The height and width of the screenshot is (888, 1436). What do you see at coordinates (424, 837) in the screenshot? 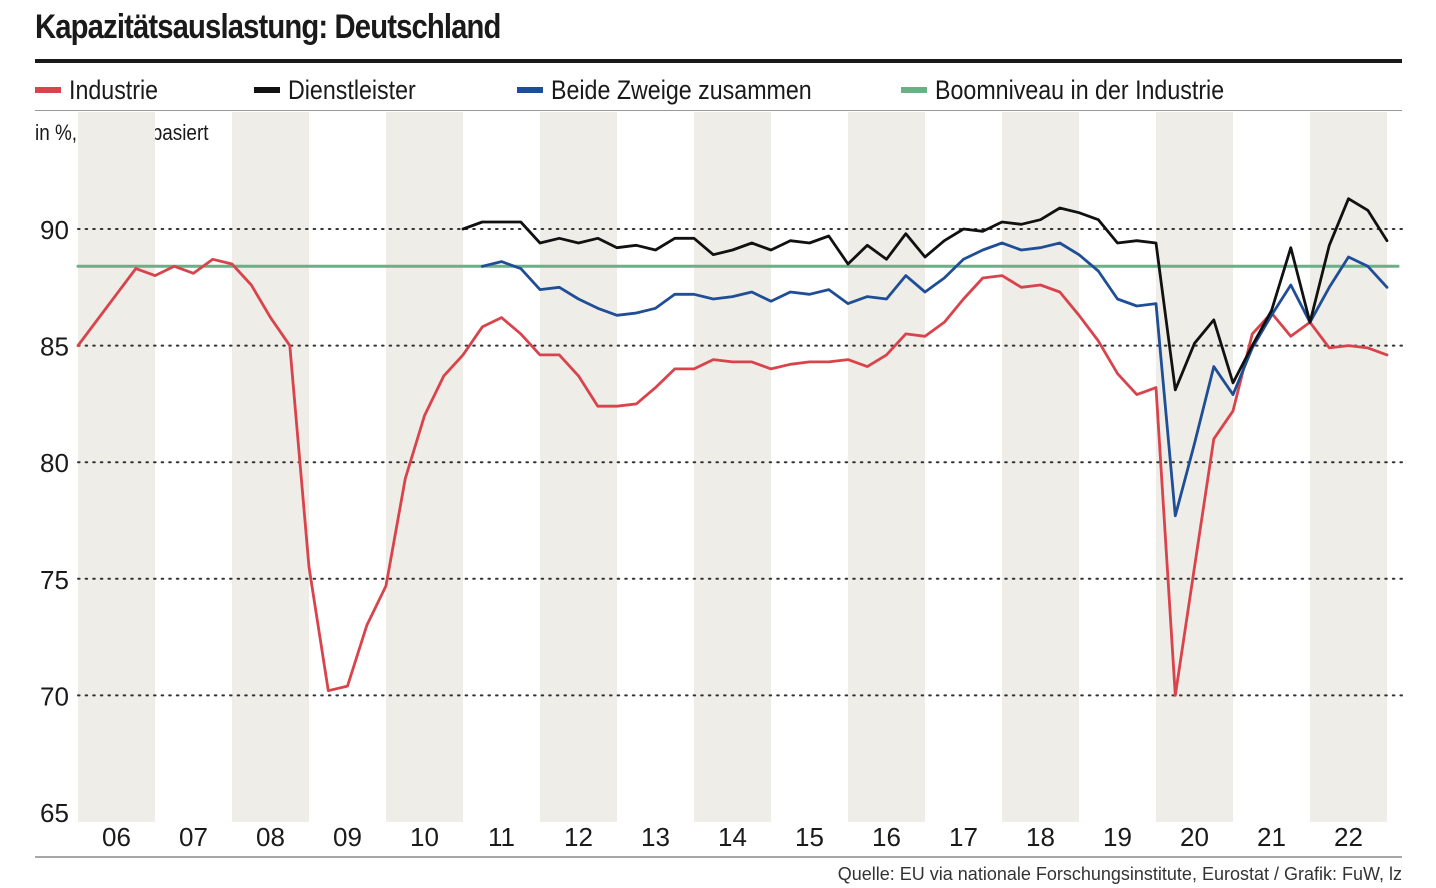
I see `x-tick-label-10: 10` at bounding box center [424, 837].